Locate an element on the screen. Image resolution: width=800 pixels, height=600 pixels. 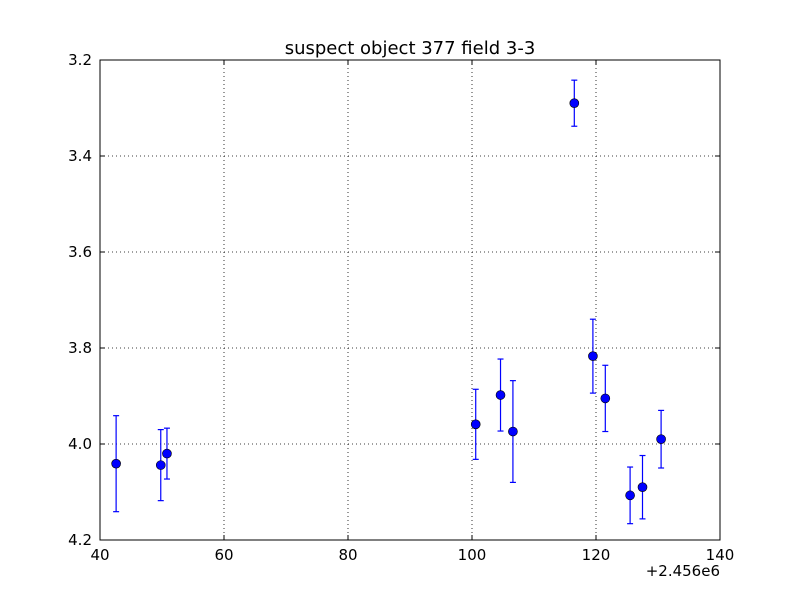
y-tick-label: 4.2 is located at coordinates (80, 540).